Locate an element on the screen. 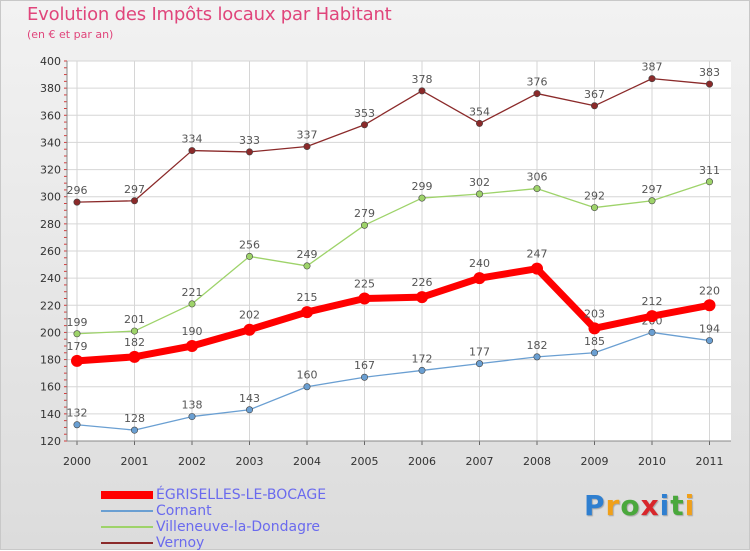  y-tick-label: 280 is located at coordinates (50, 224).